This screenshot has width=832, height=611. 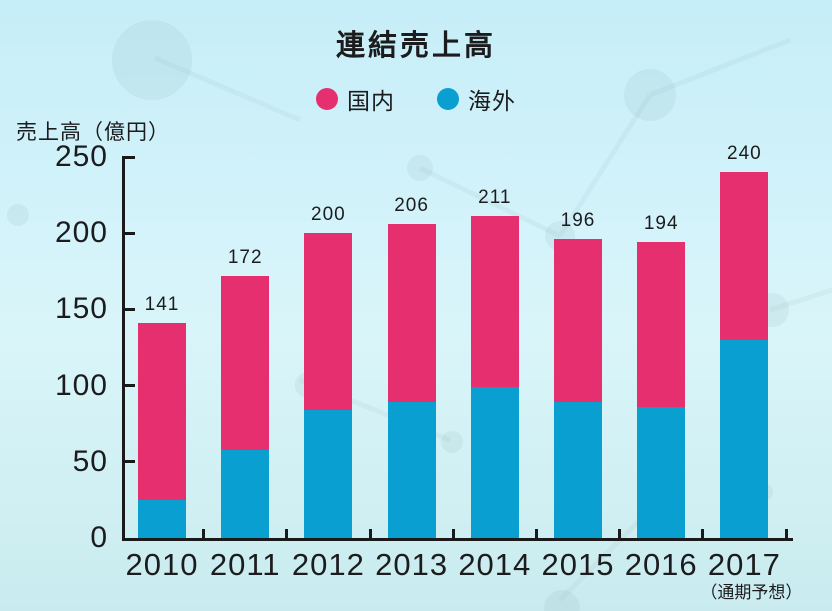 I want to click on bar-segment-domestic-2015, so click(x=578, y=321).